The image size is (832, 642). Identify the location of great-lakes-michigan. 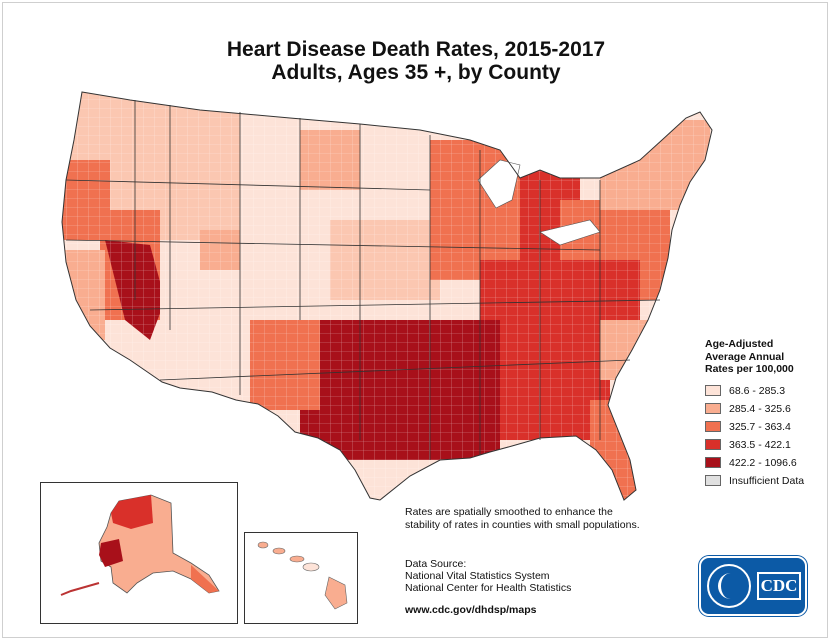
(499, 184).